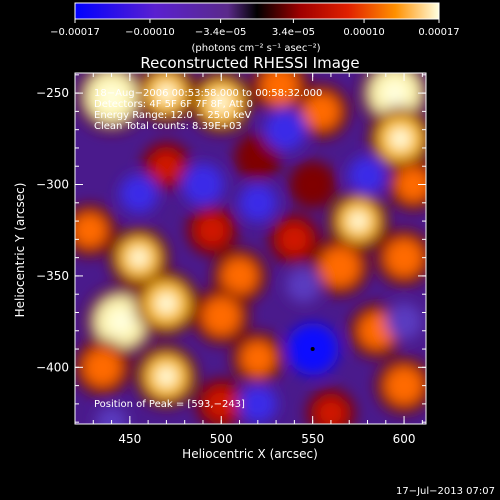  I want to click on annotation-energy-range: Energy Range: 12.0 − 25.0 keV, so click(172, 115).